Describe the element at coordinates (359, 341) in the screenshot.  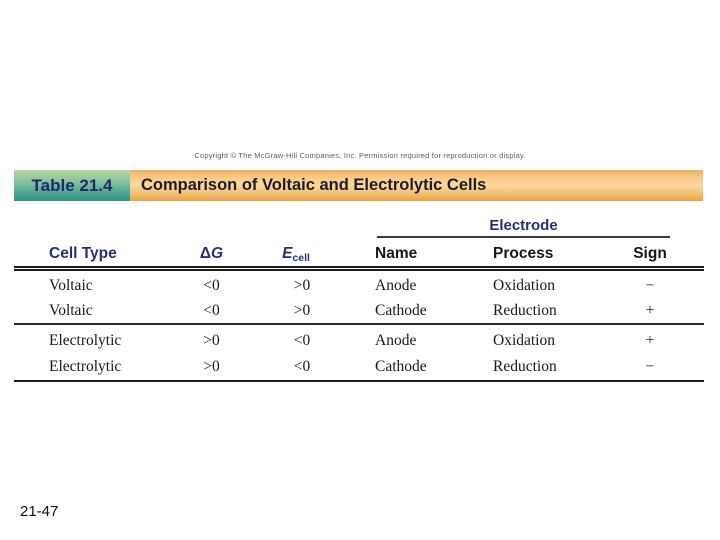
I see `table-row: Electrolytic >0 <0 Anode Oxidation +` at that location.